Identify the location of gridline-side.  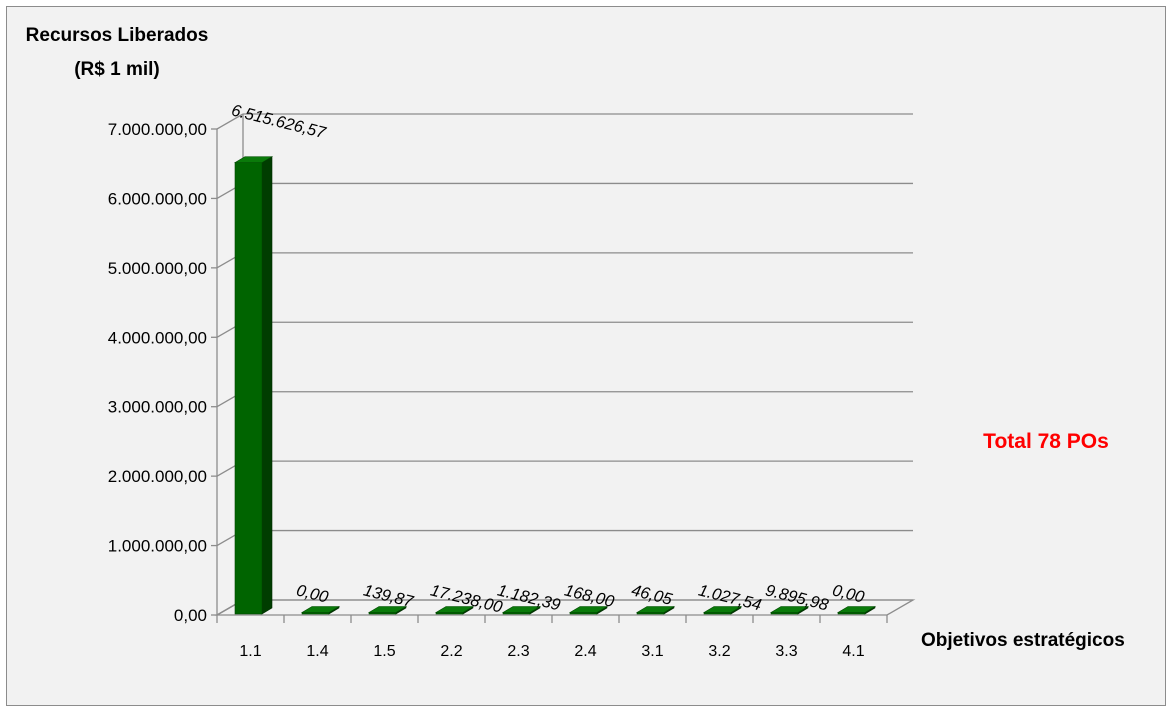
(230, 121).